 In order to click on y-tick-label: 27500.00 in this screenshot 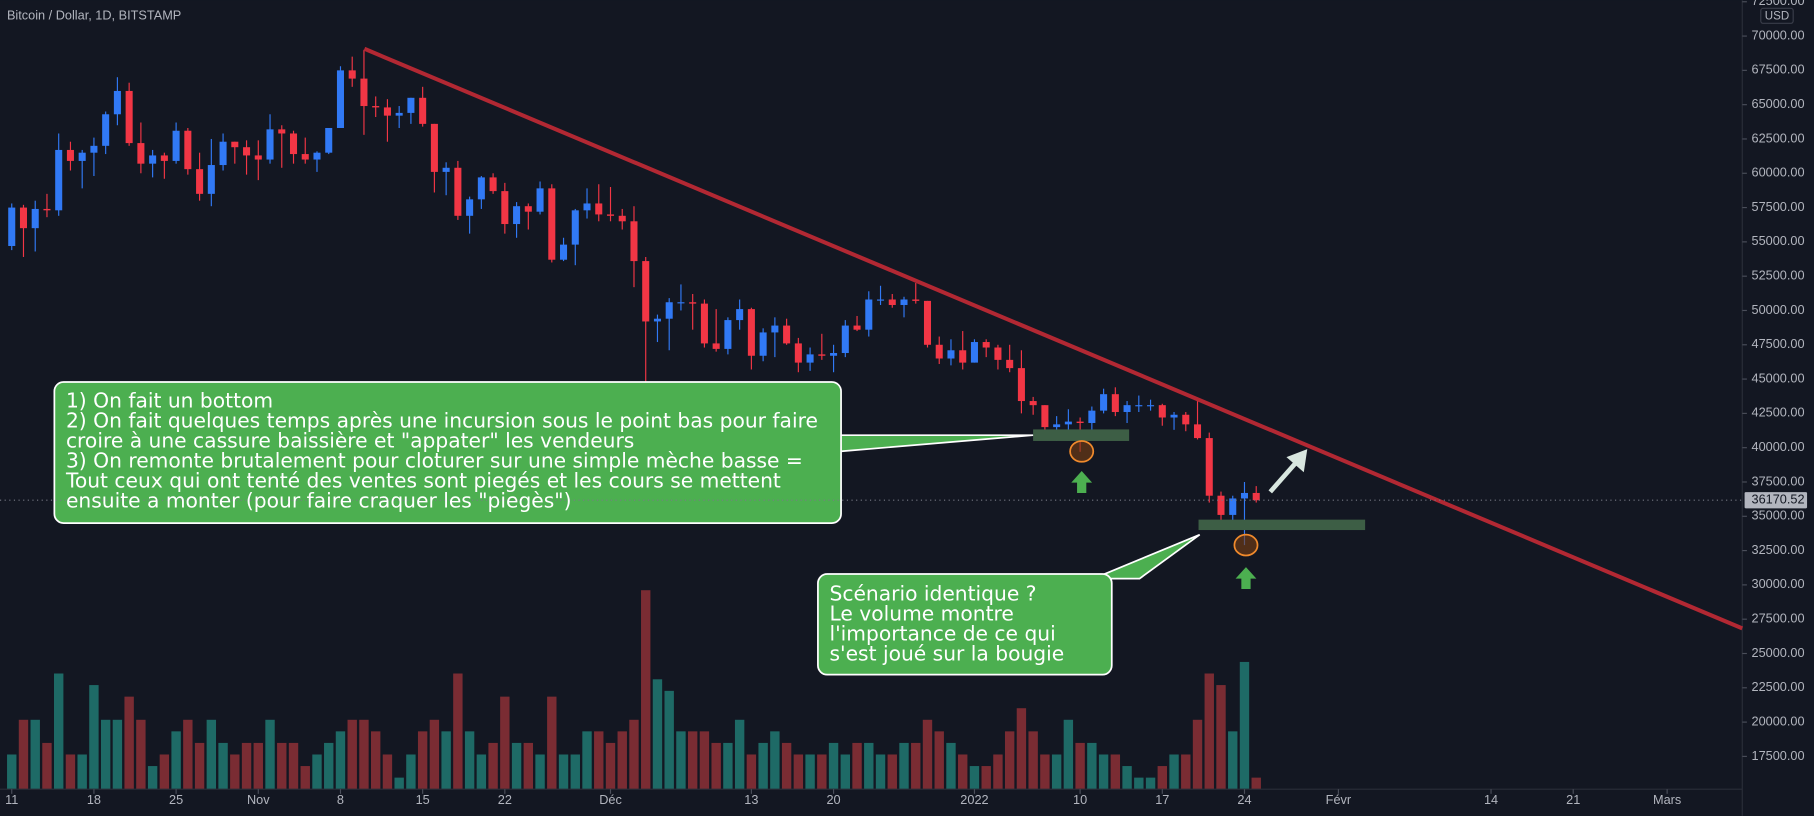, I will do `click(1778, 618)`.